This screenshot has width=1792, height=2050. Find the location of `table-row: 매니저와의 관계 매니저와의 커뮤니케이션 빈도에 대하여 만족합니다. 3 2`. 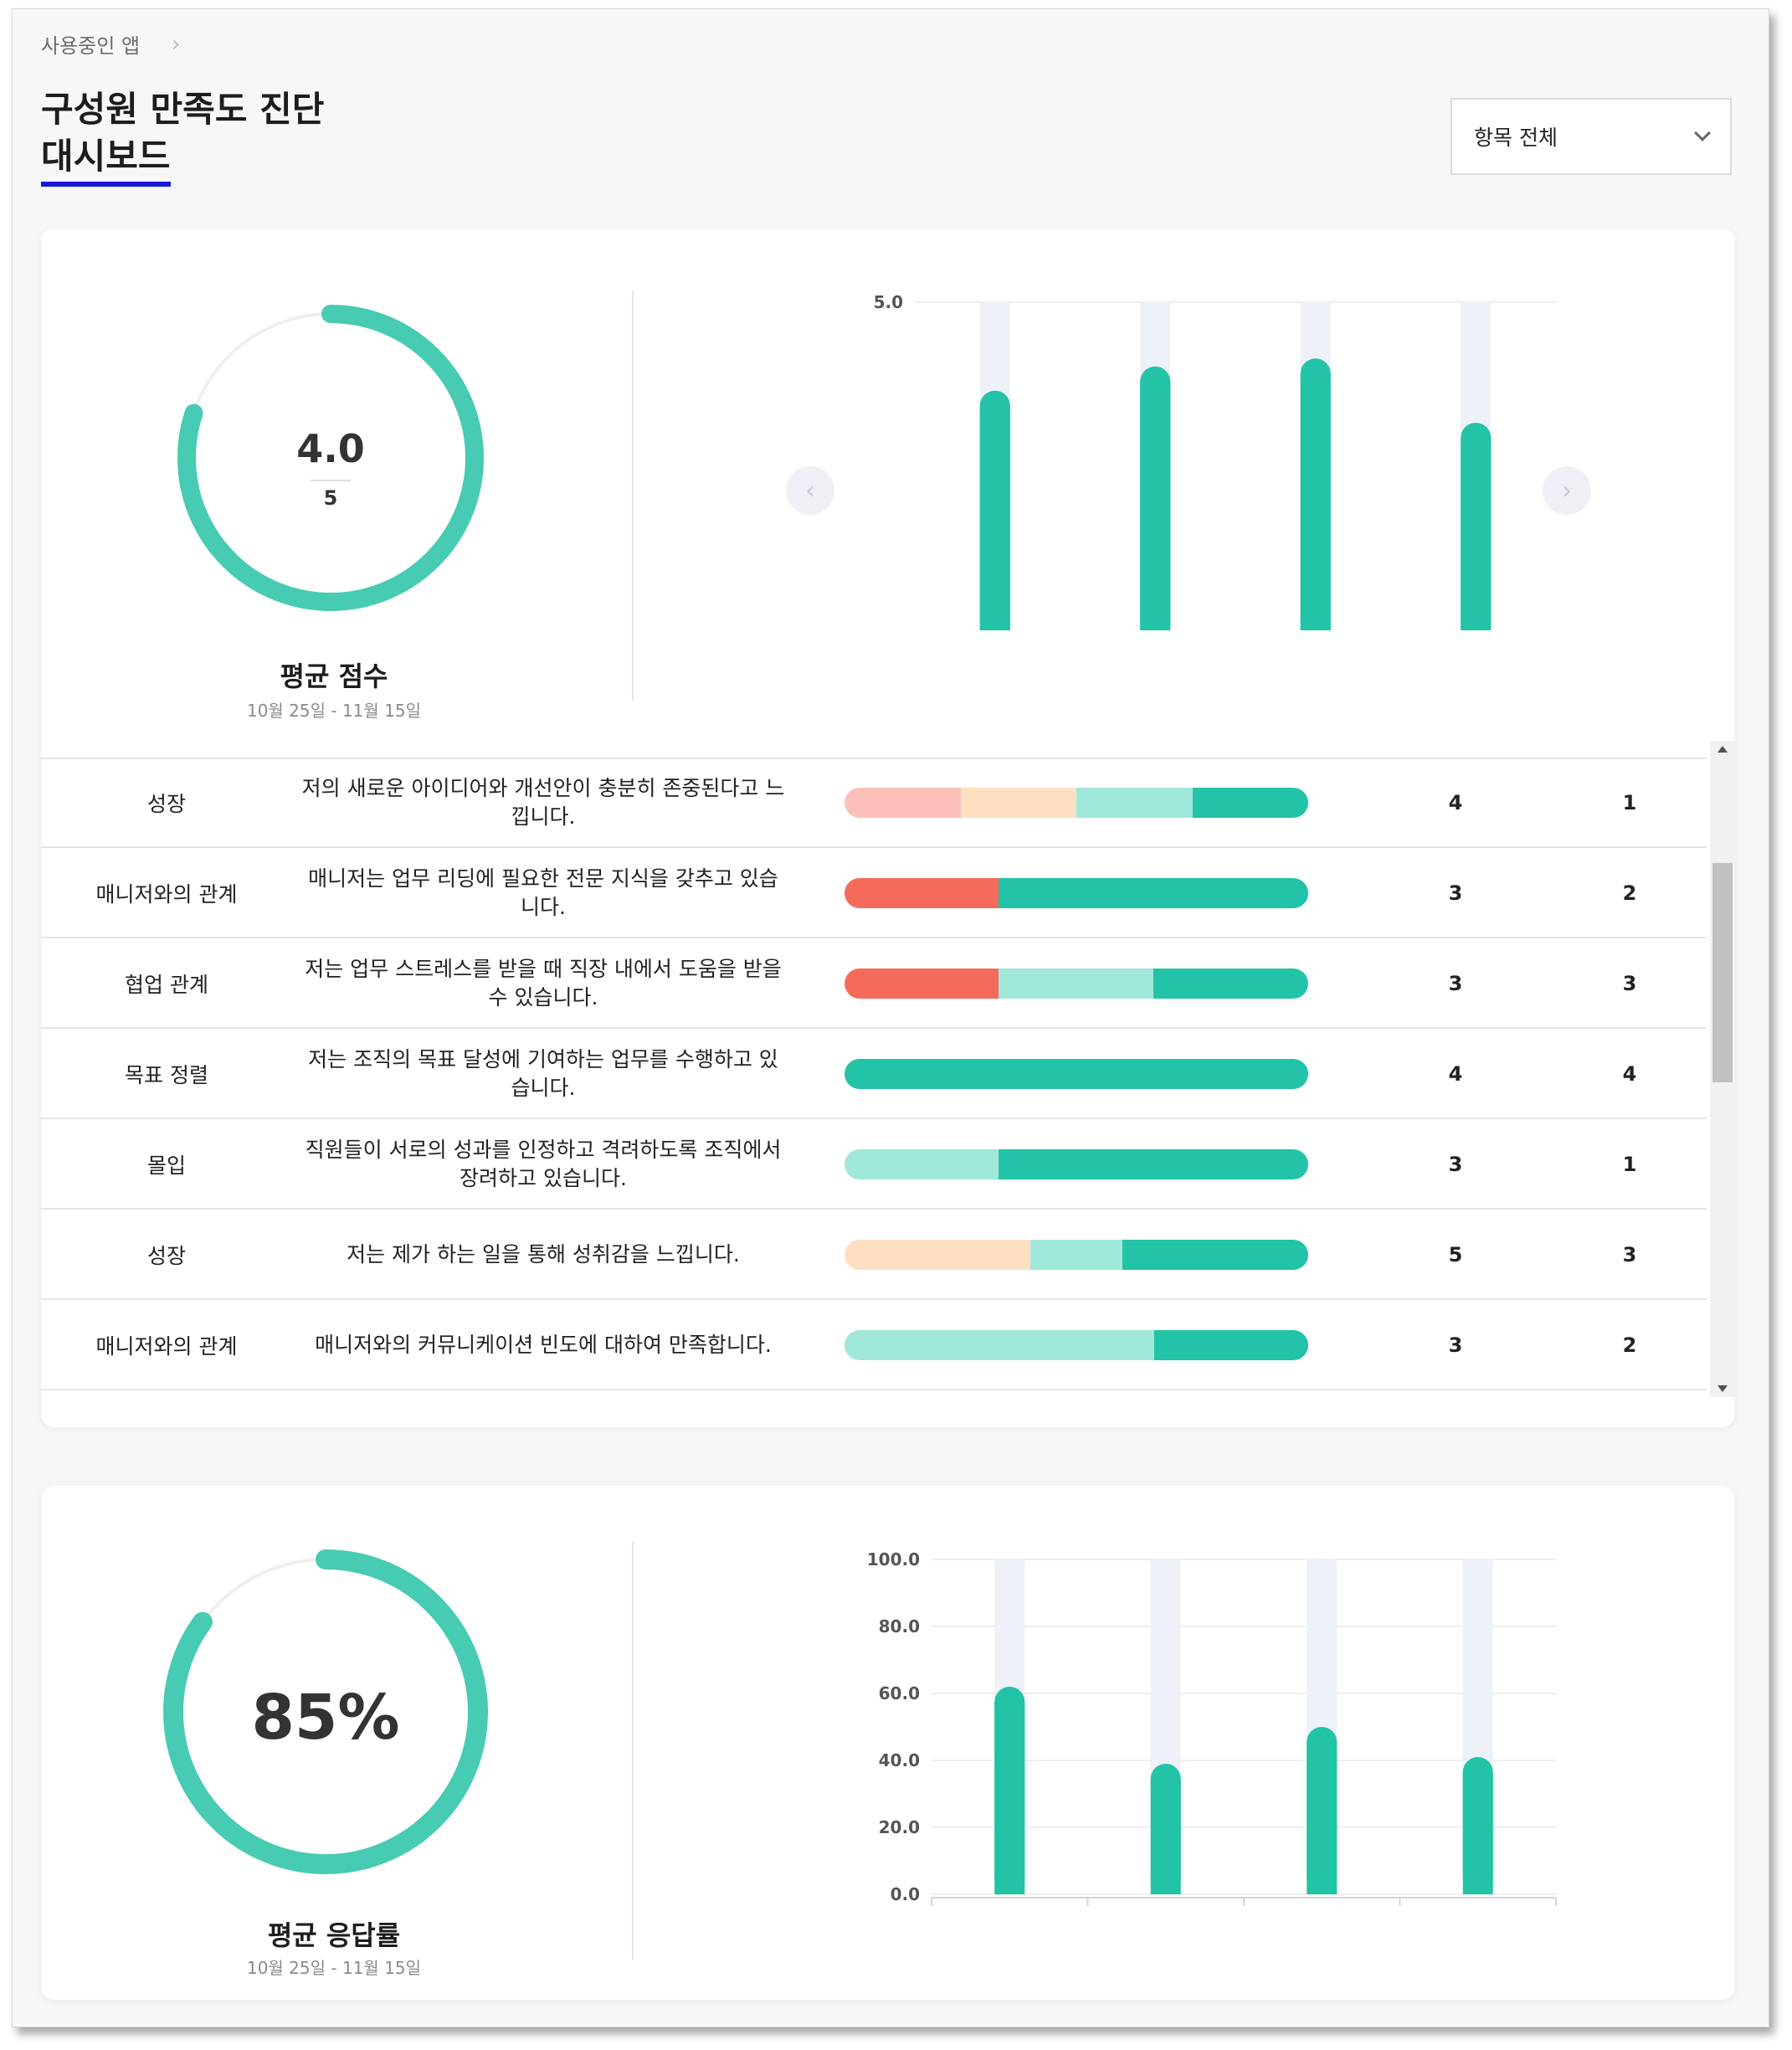

table-row: 매니저와의 관계 매니저와의 커뮤니케이션 빈도에 대하여 만족합니다. 3 2 is located at coordinates (874, 1346).